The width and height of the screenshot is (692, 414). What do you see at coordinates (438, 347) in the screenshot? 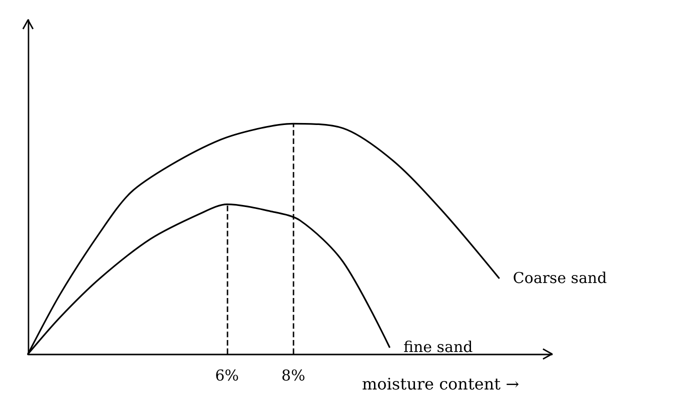
I see `series-label: fine sand` at bounding box center [438, 347].